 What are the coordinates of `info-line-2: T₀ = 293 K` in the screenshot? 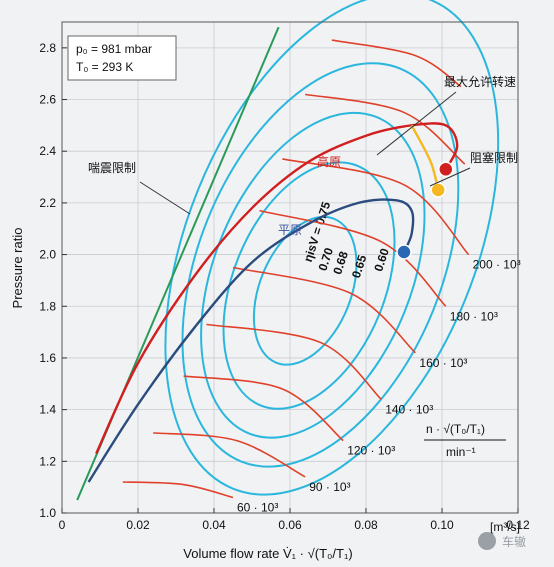 It's located at (104, 67).